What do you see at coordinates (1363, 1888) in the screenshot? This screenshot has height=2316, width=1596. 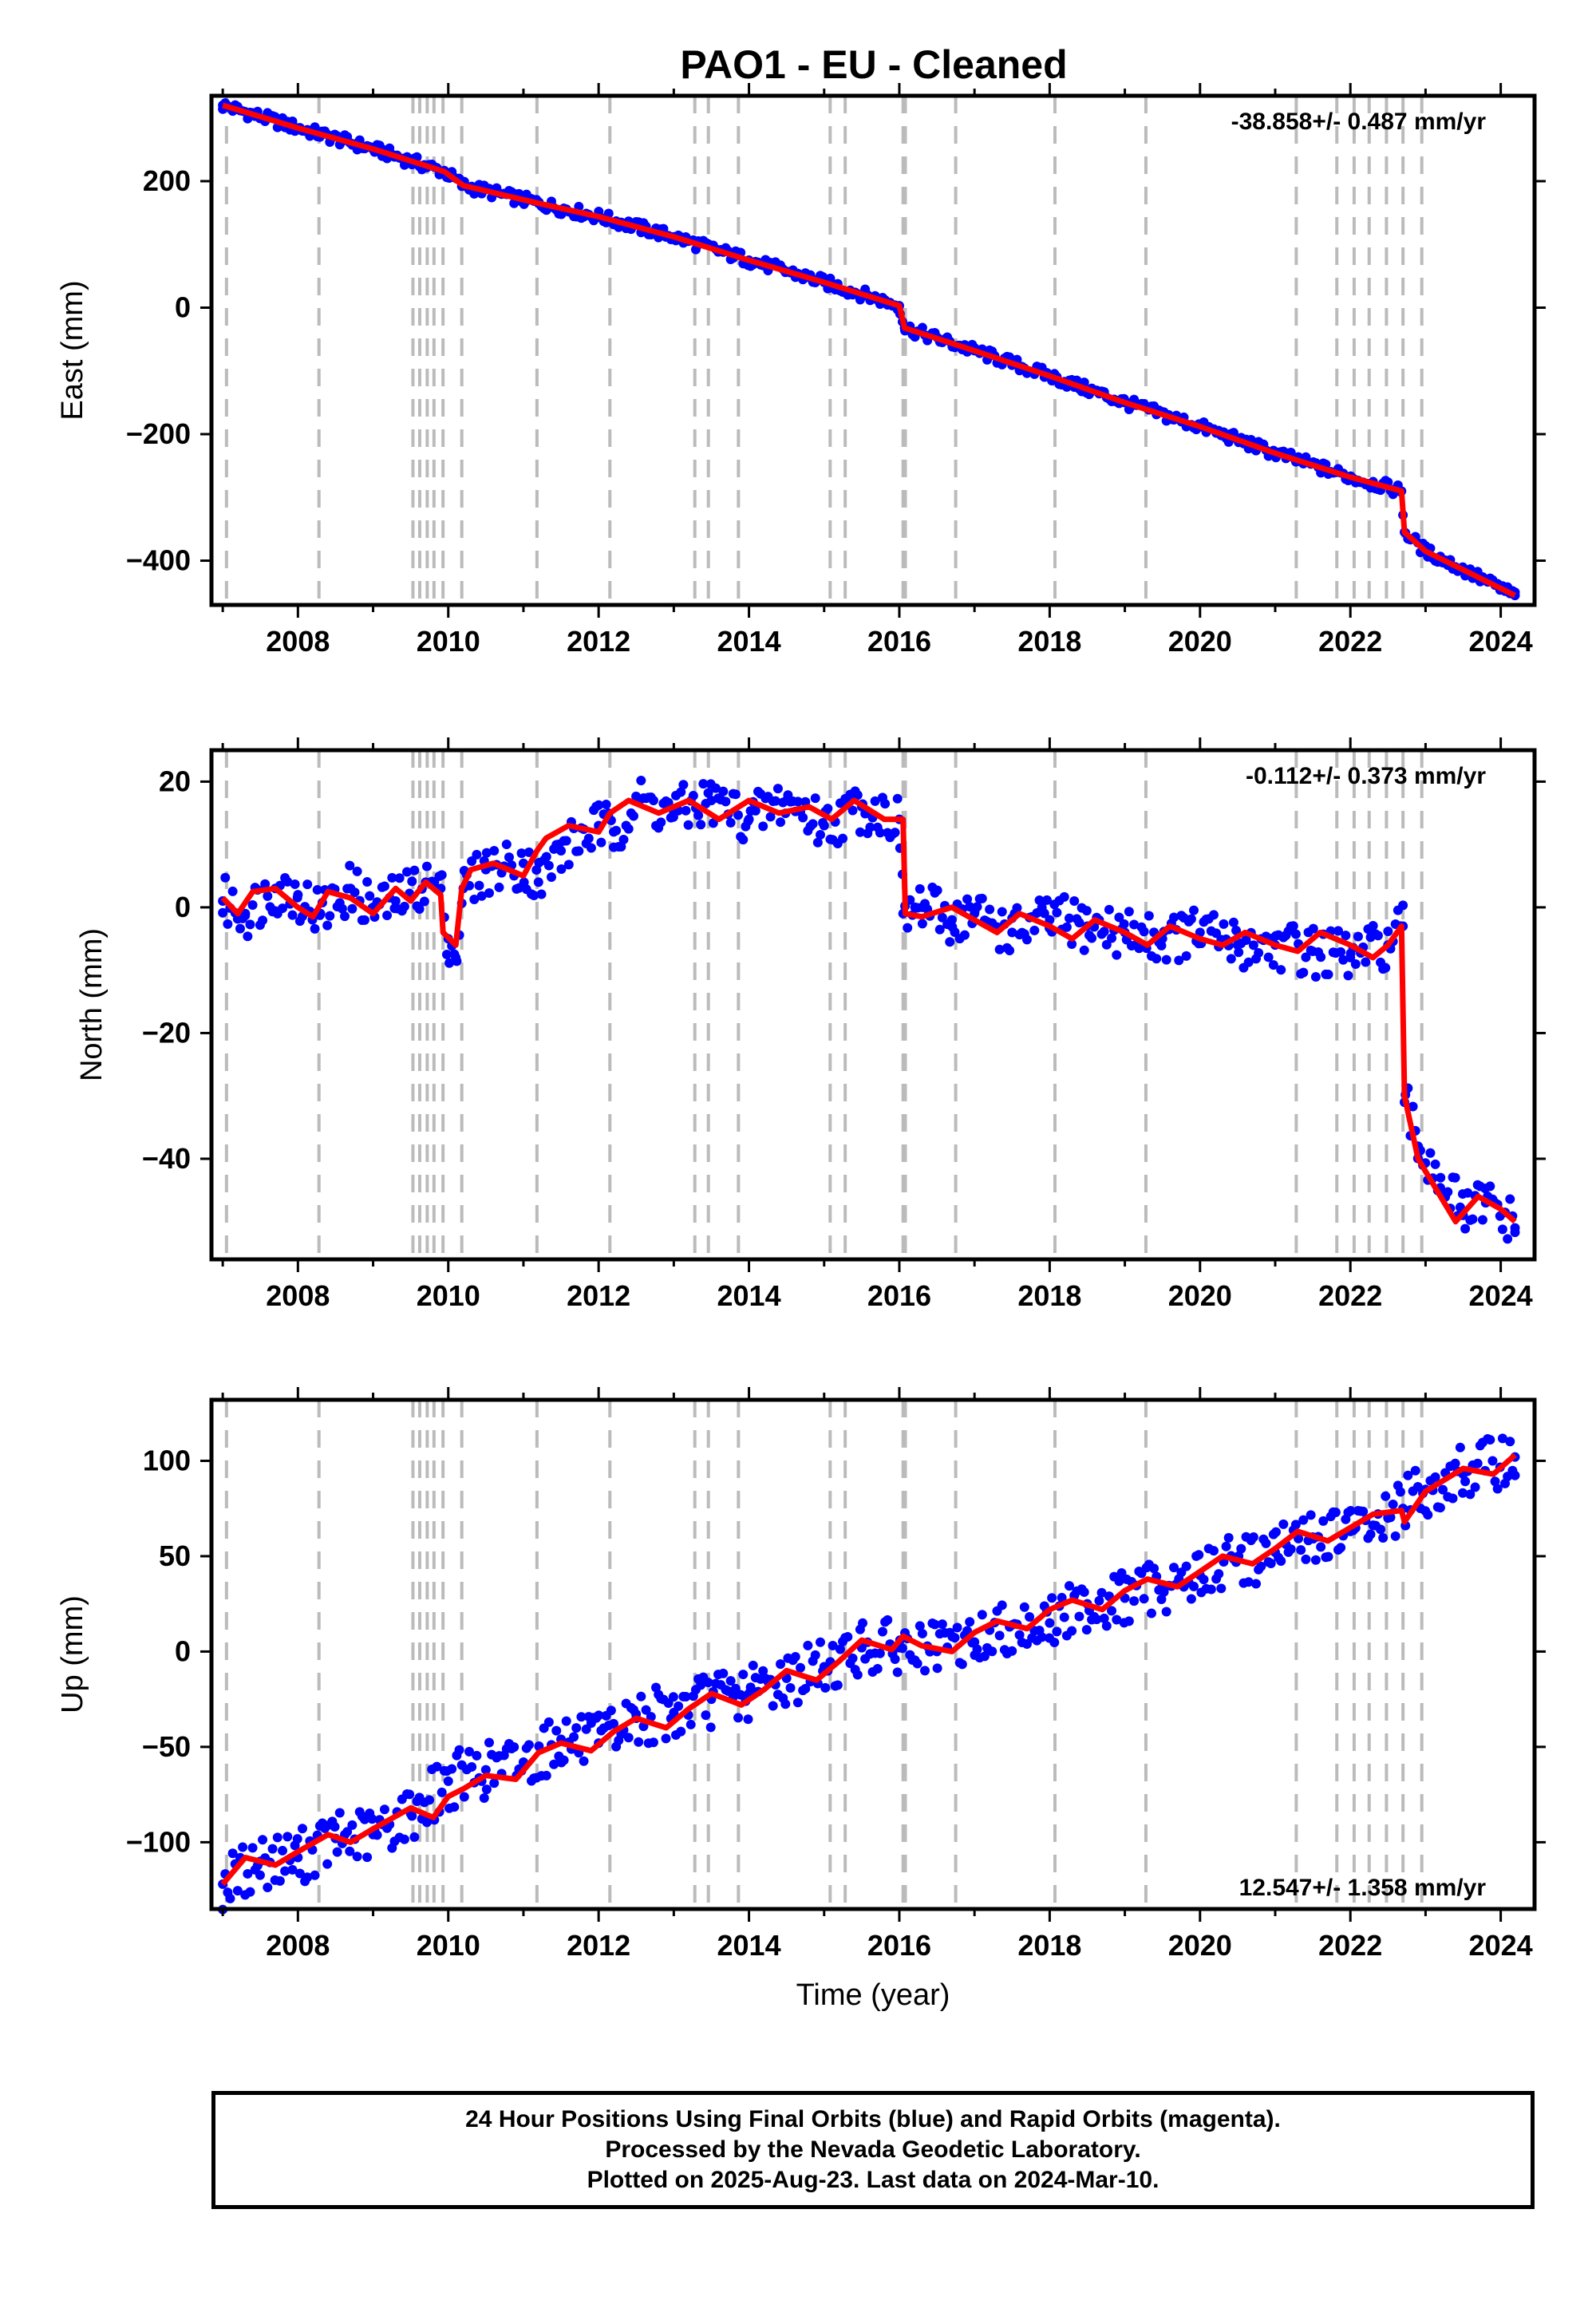 I see `up-rate-label: 12.547+/- 1.358 mm/yr` at bounding box center [1363, 1888].